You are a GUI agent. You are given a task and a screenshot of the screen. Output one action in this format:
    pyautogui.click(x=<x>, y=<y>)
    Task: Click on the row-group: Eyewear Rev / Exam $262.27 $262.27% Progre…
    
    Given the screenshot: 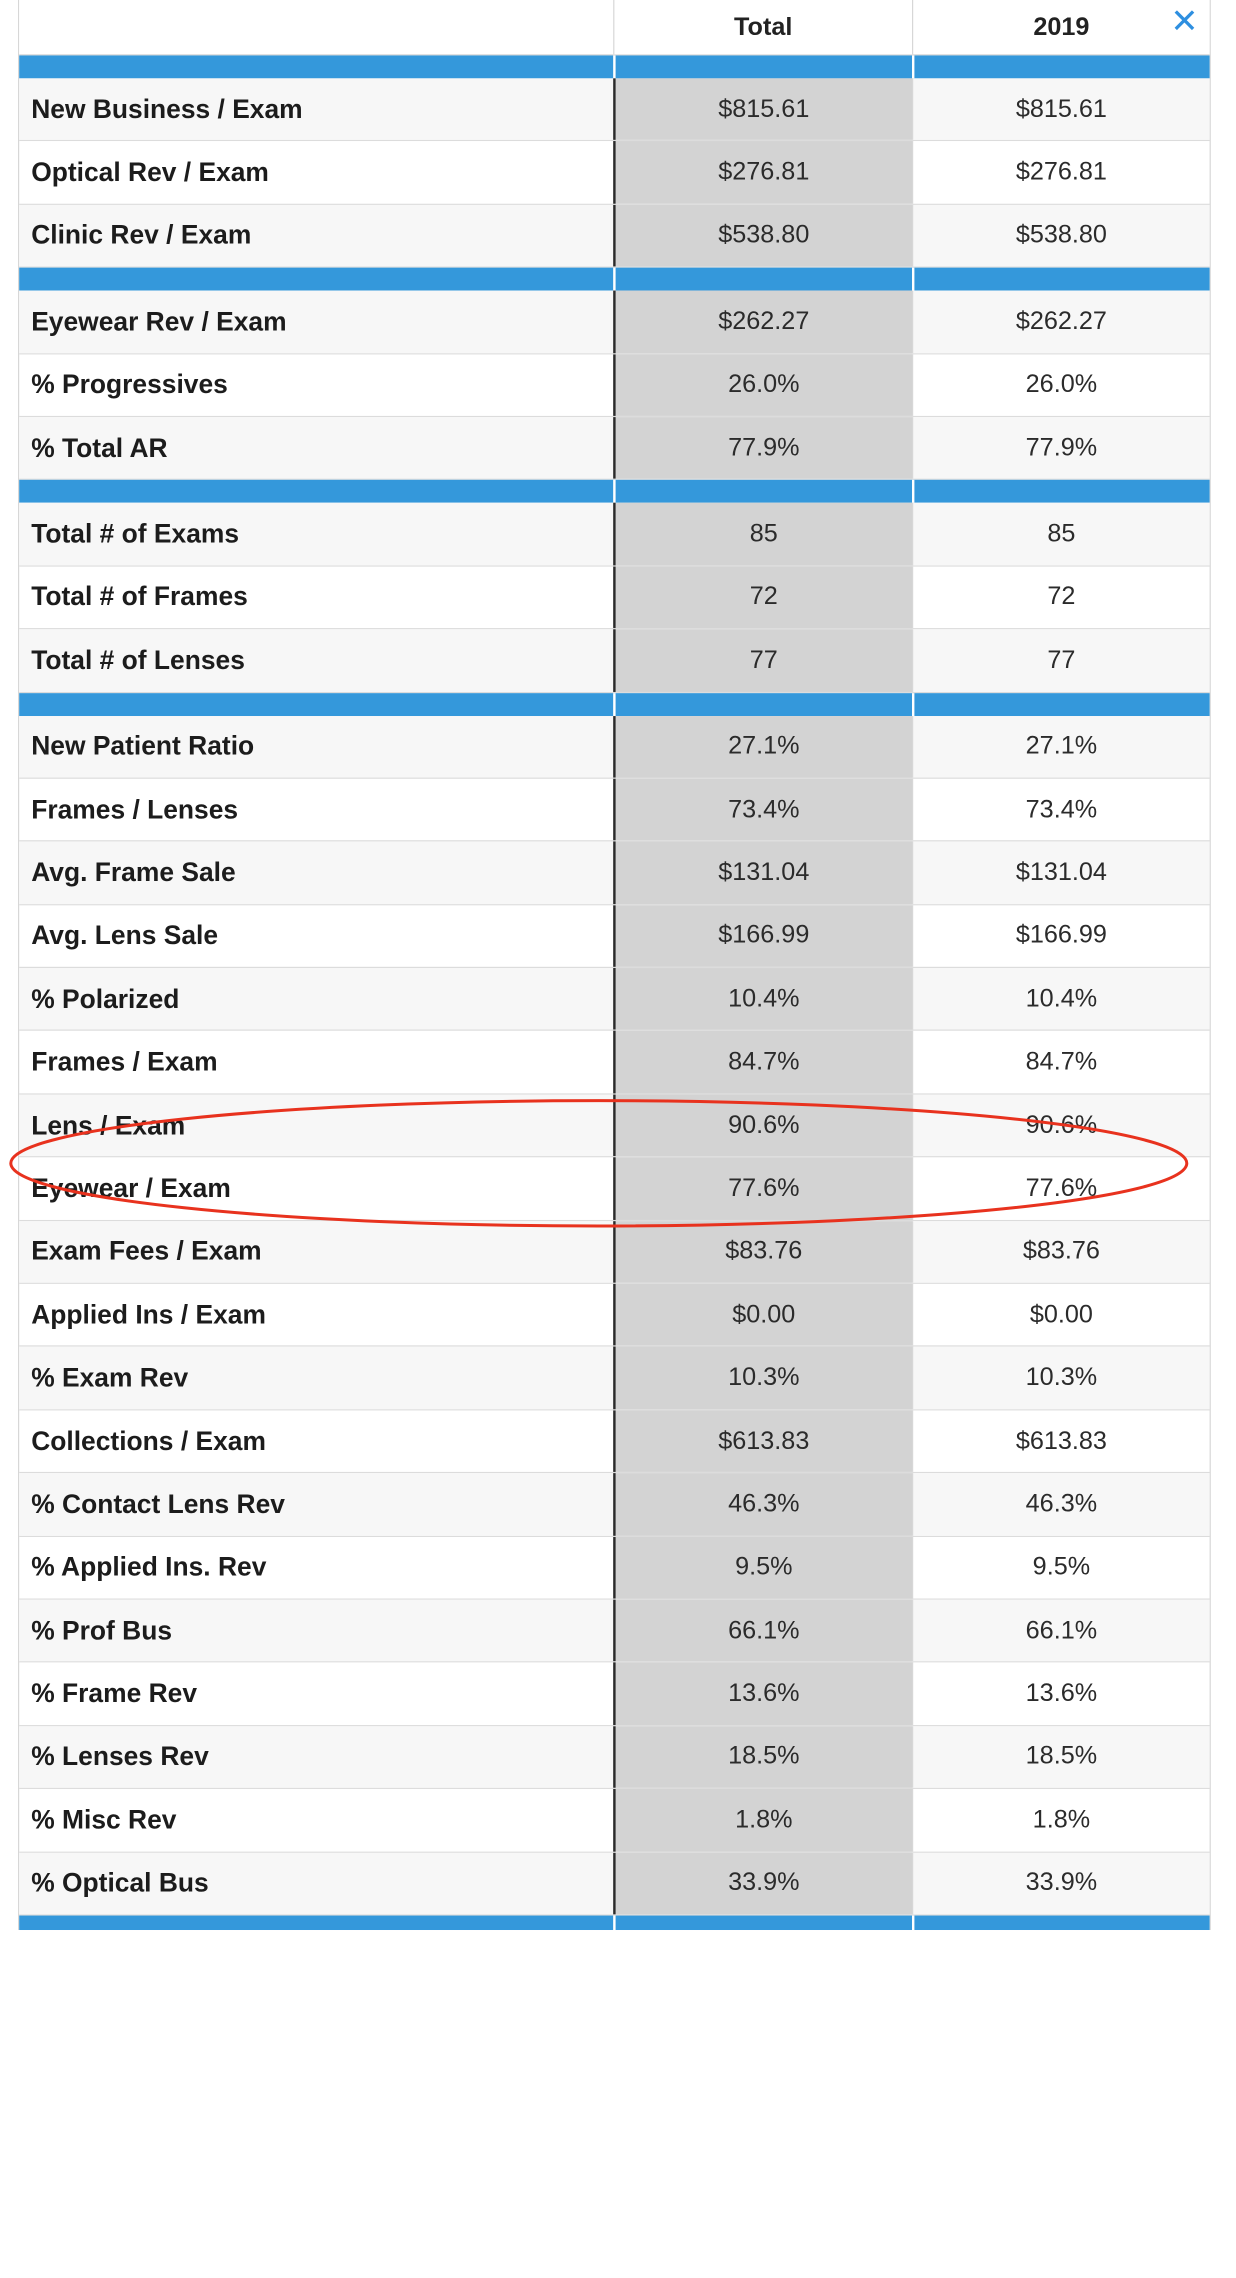 What is the action you would take?
    pyautogui.click(x=614, y=385)
    